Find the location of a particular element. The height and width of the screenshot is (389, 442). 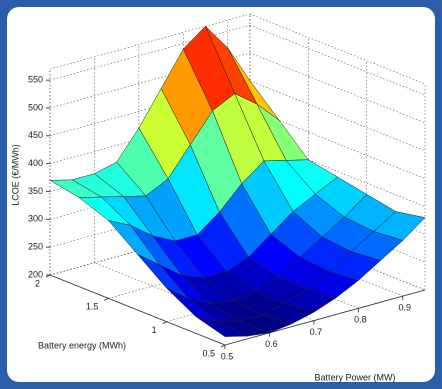

x-axis-label: Battery Power (MW) is located at coordinates (354, 377).